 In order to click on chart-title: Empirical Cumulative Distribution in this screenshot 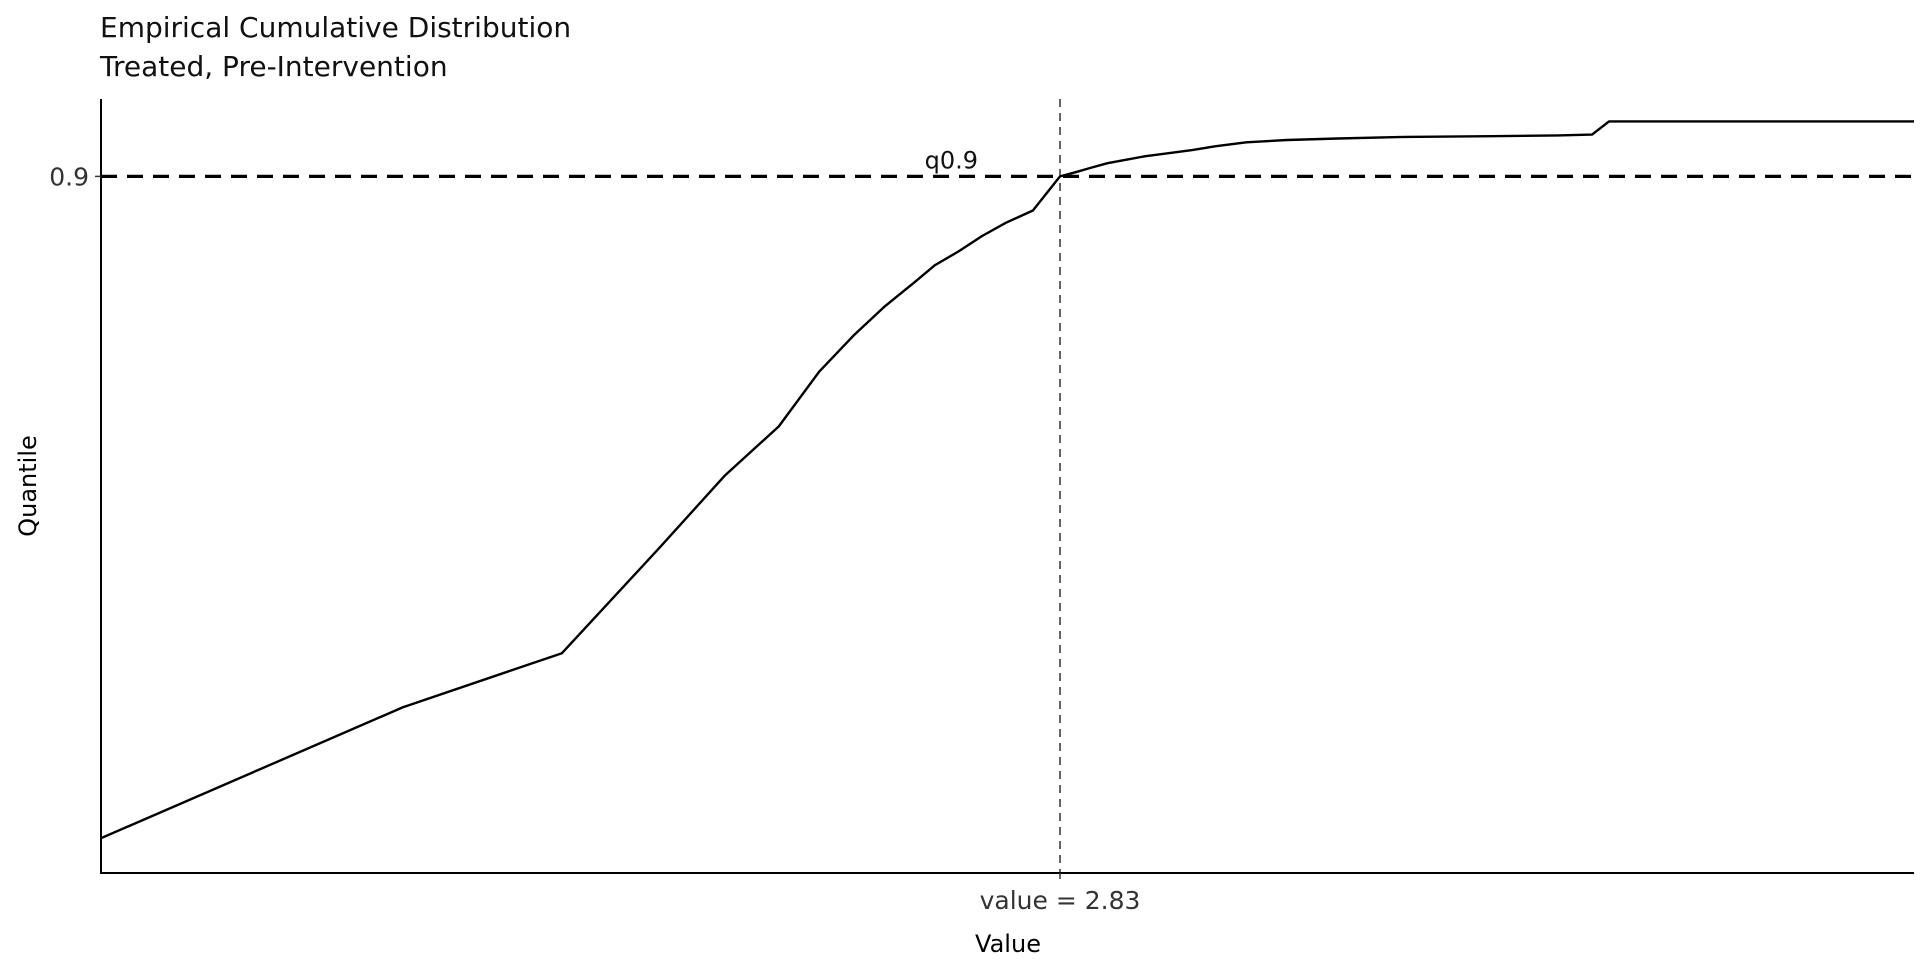, I will do `click(336, 27)`.